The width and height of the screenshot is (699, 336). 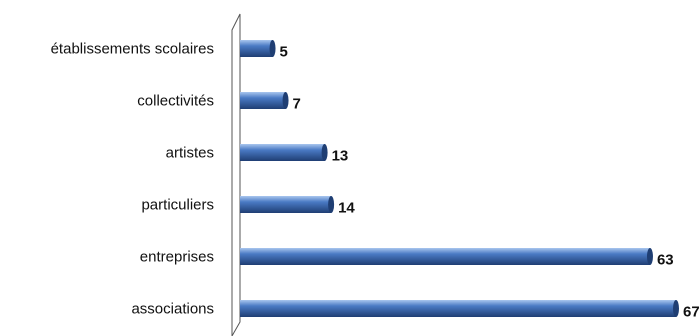 I want to click on value-label: 14, so click(x=346, y=208).